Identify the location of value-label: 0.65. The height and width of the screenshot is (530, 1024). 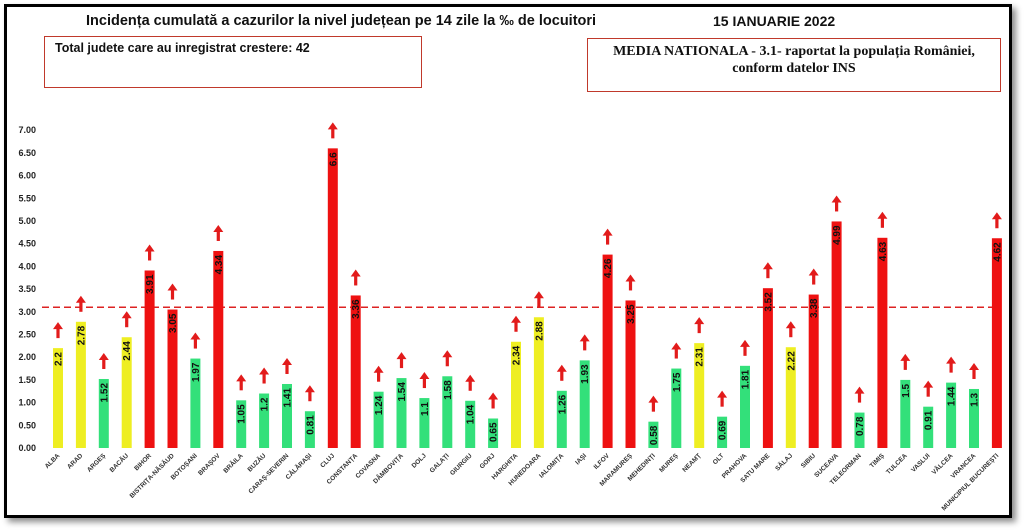
(494, 432).